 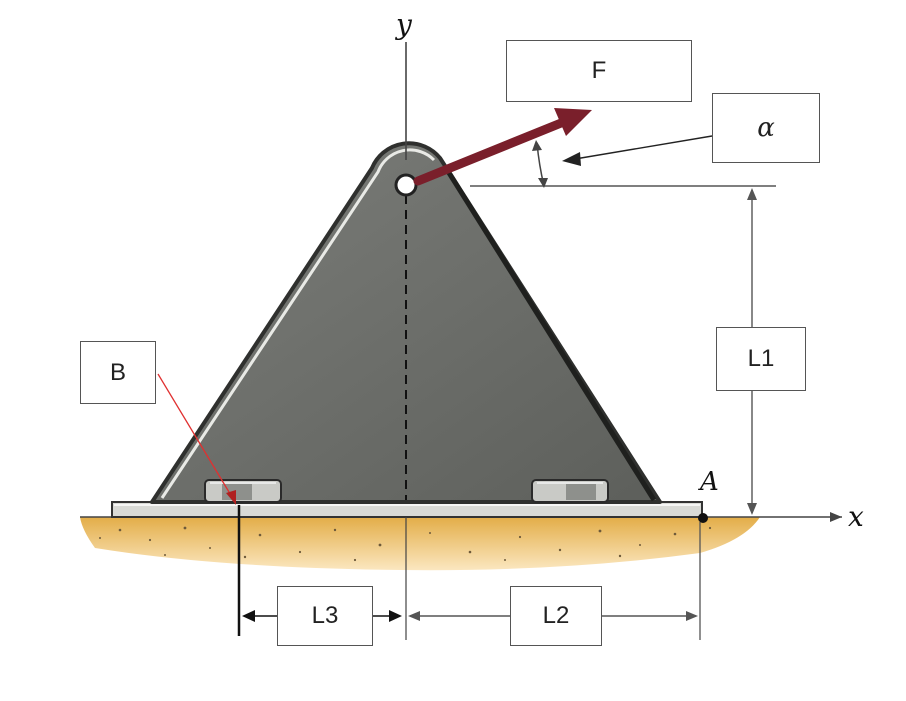 I want to click on l2-label-box: L2, so click(x=556, y=616).